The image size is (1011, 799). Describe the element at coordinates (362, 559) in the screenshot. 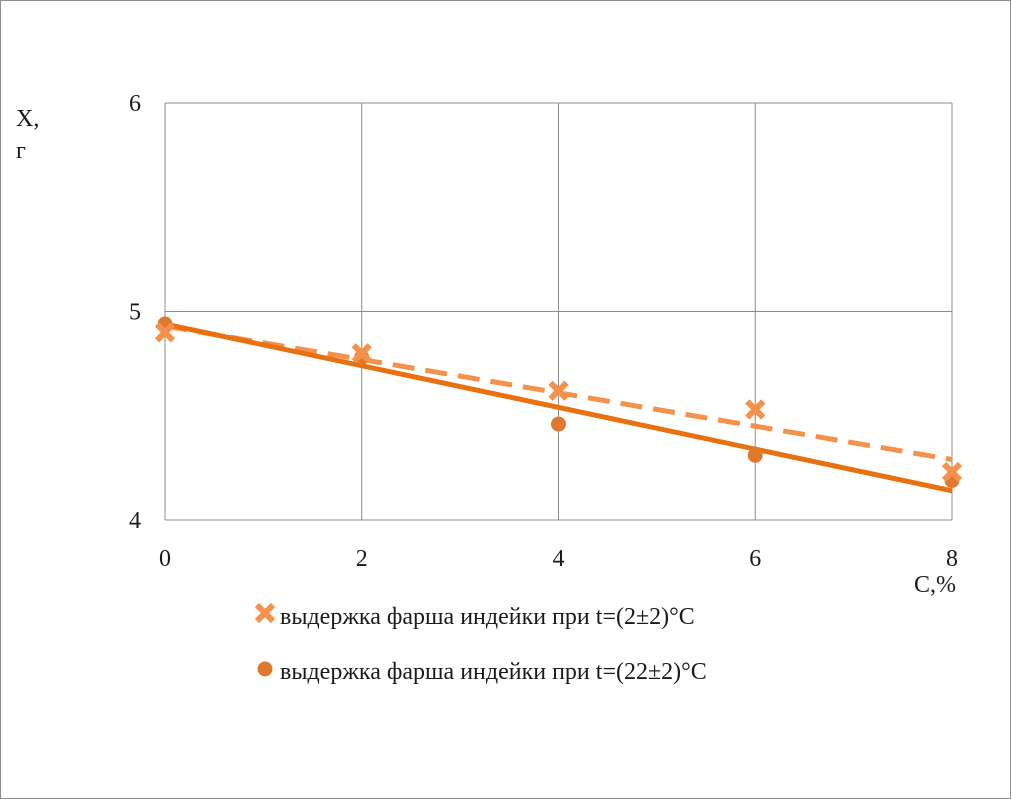

I see `x-tick-label: 2` at that location.